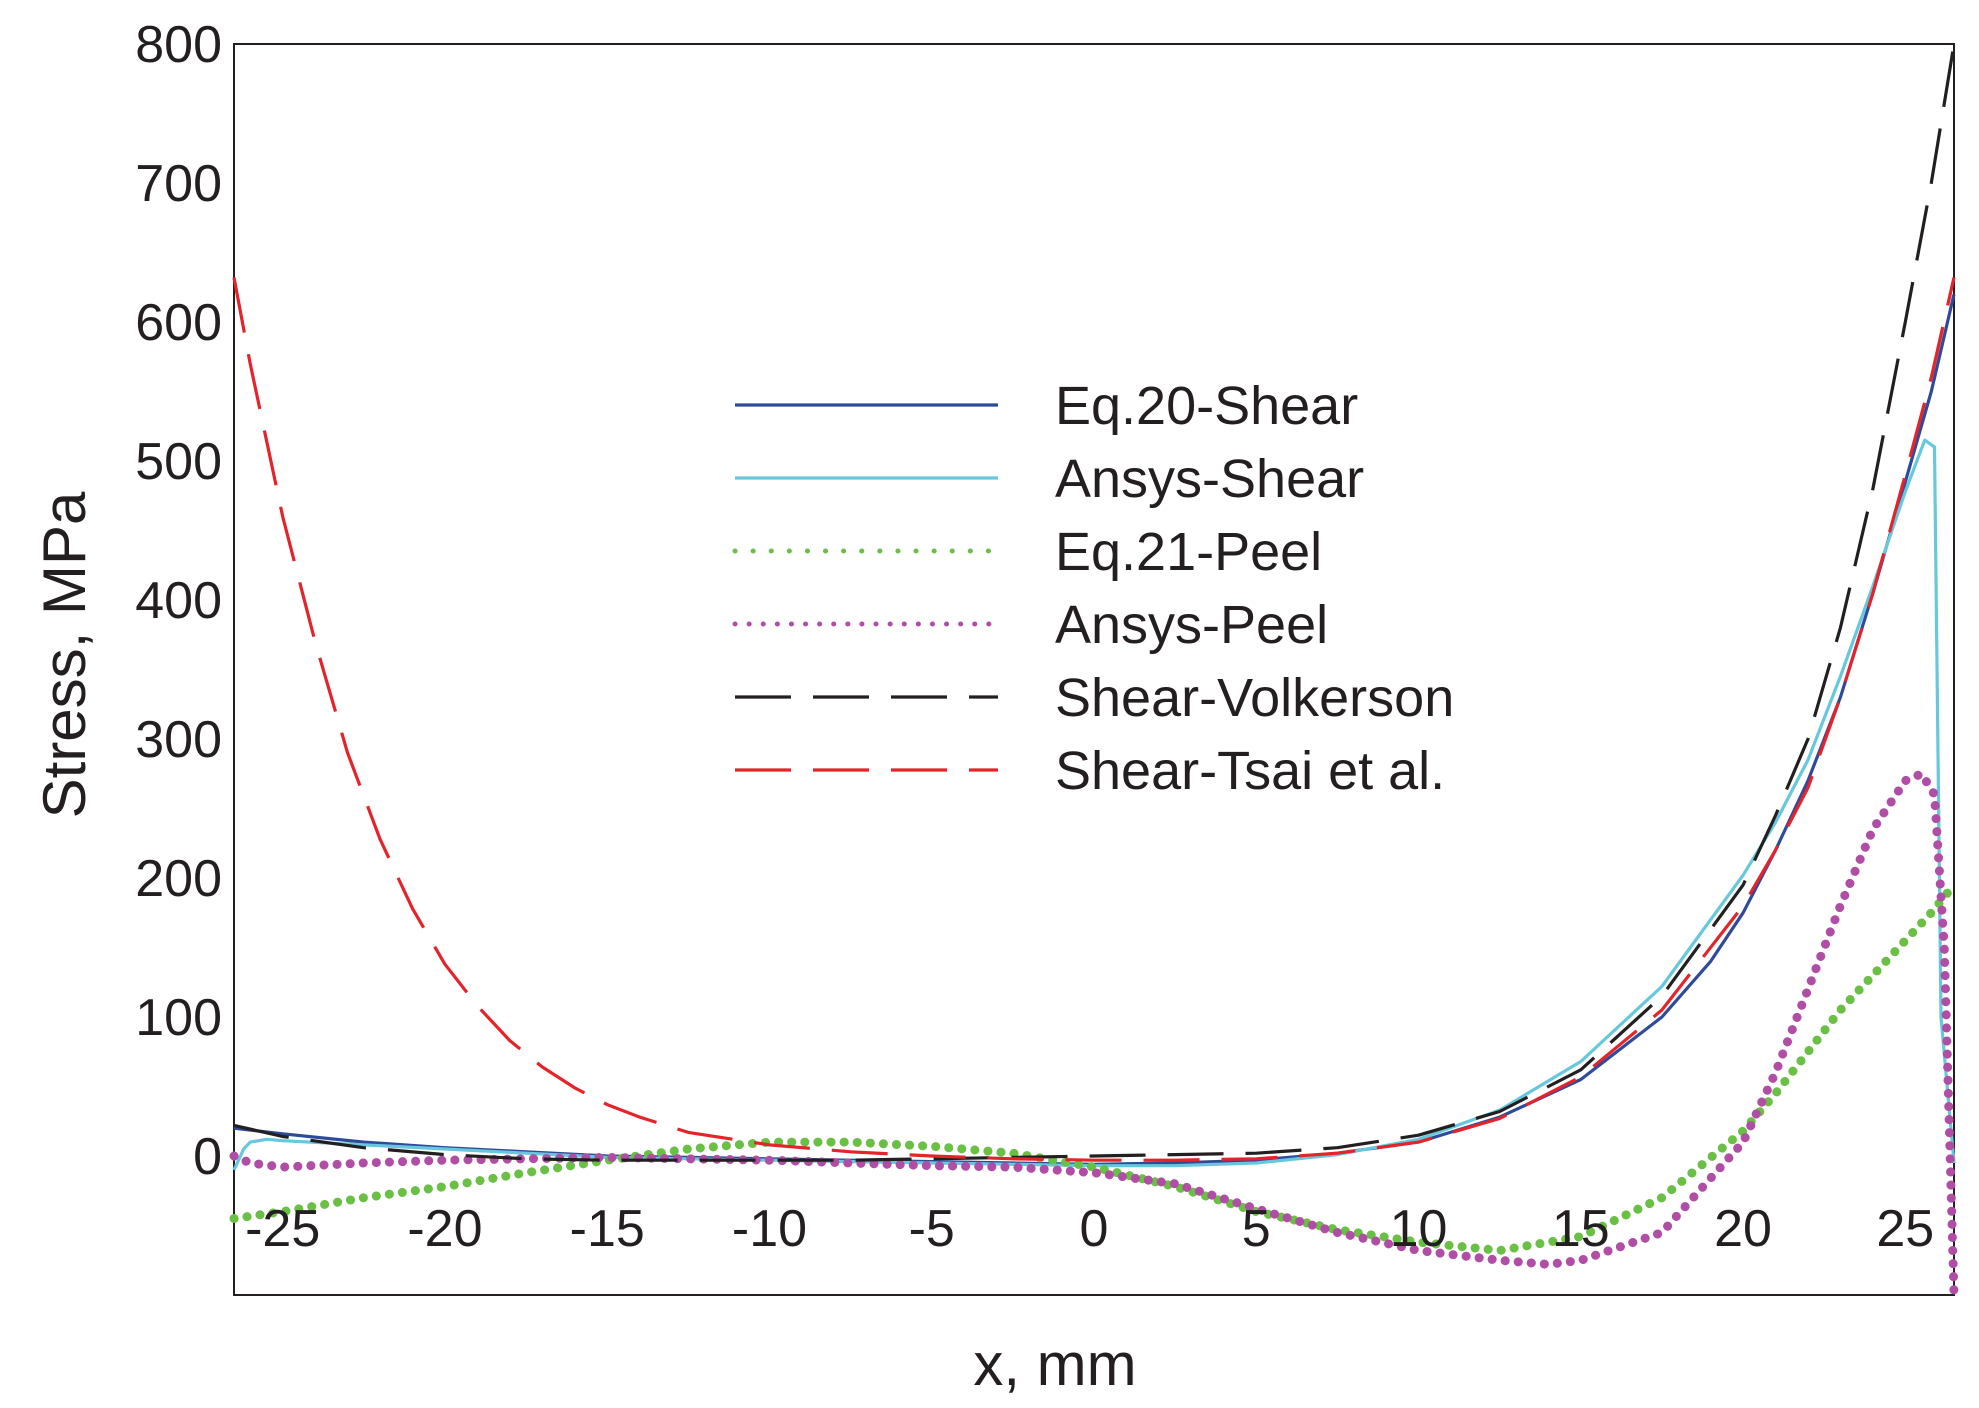  I want to click on legend-label: Eq.21-Peel, so click(1188, 552).